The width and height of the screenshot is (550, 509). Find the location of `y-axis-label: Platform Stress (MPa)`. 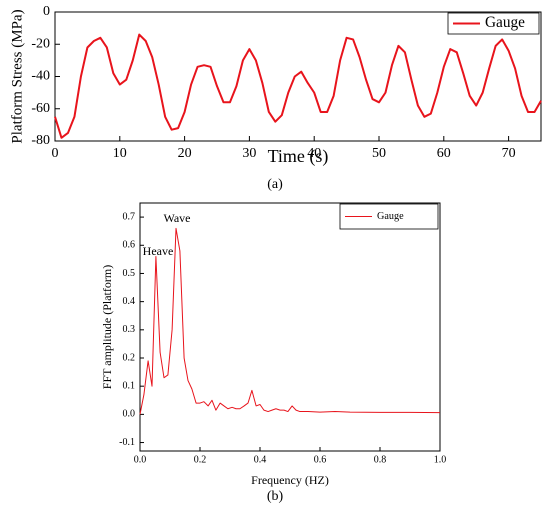

y-axis-label: Platform Stress (MPa) is located at coordinates (17, 76).